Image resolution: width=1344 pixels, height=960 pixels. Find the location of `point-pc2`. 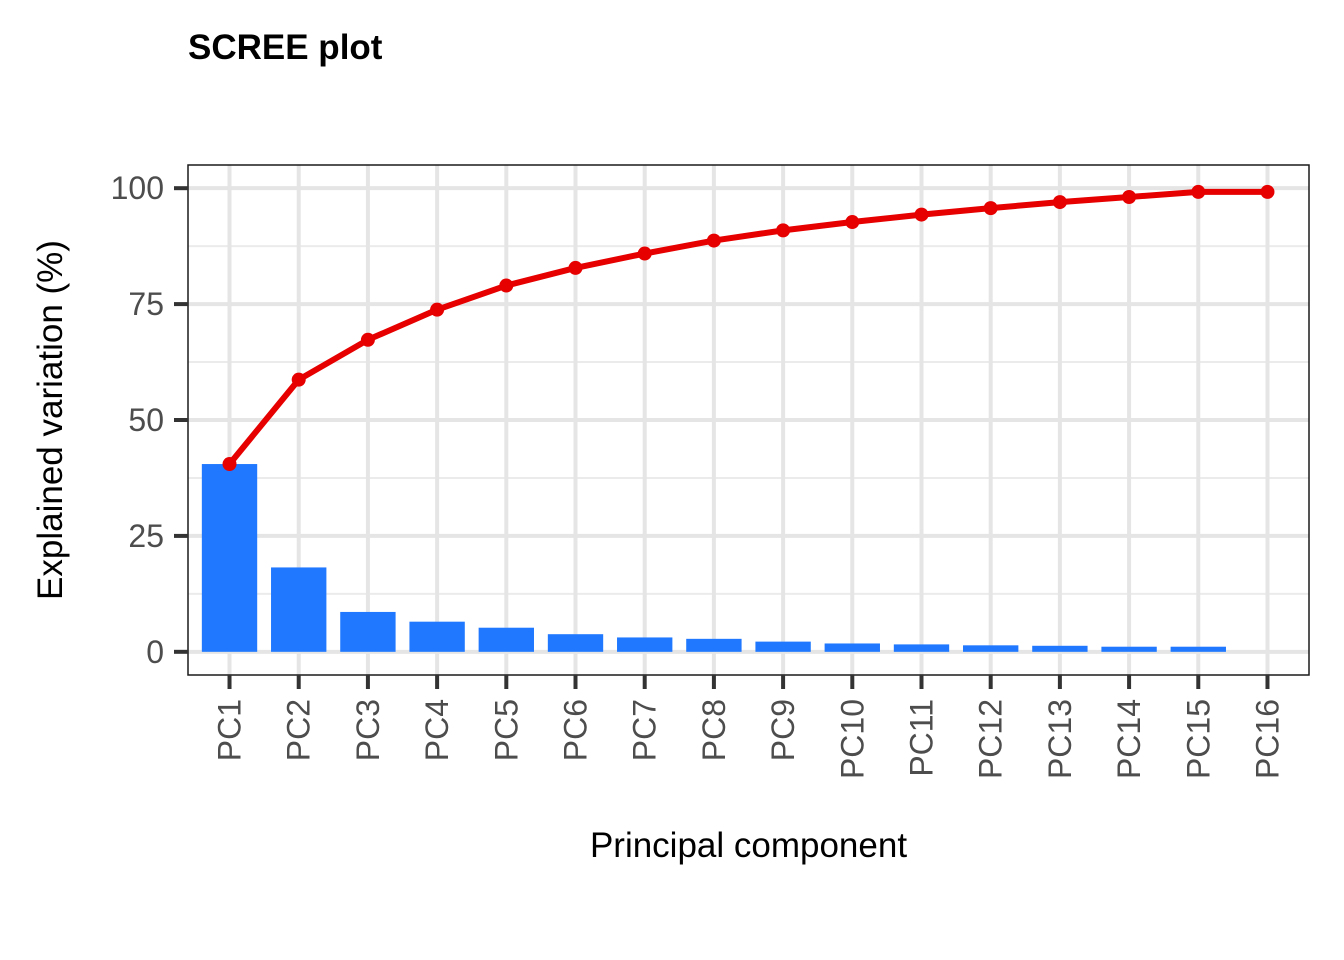

point-pc2 is located at coordinates (298, 379).